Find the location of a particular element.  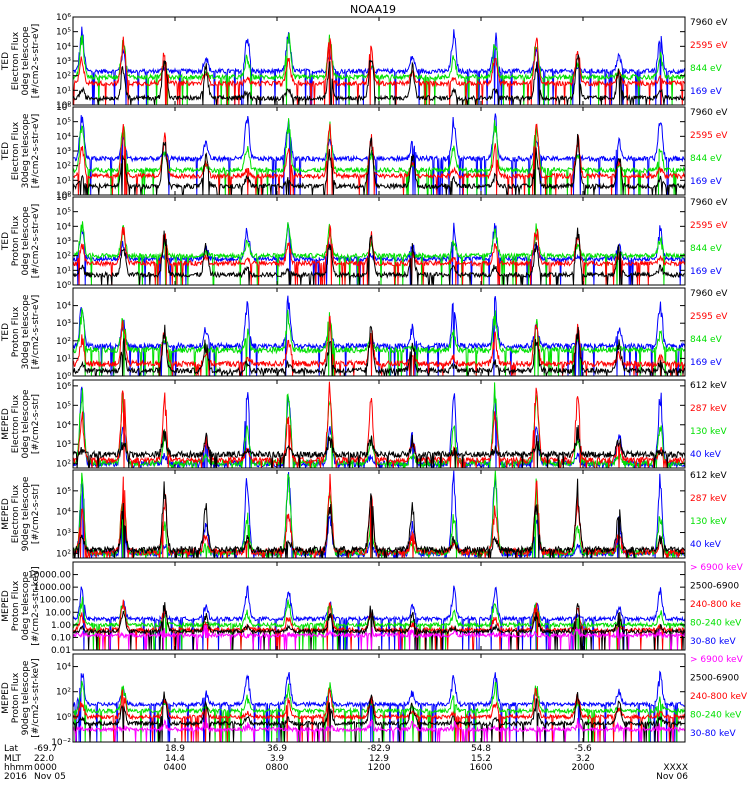

series-line-130-kev is located at coordinates (379, 514).